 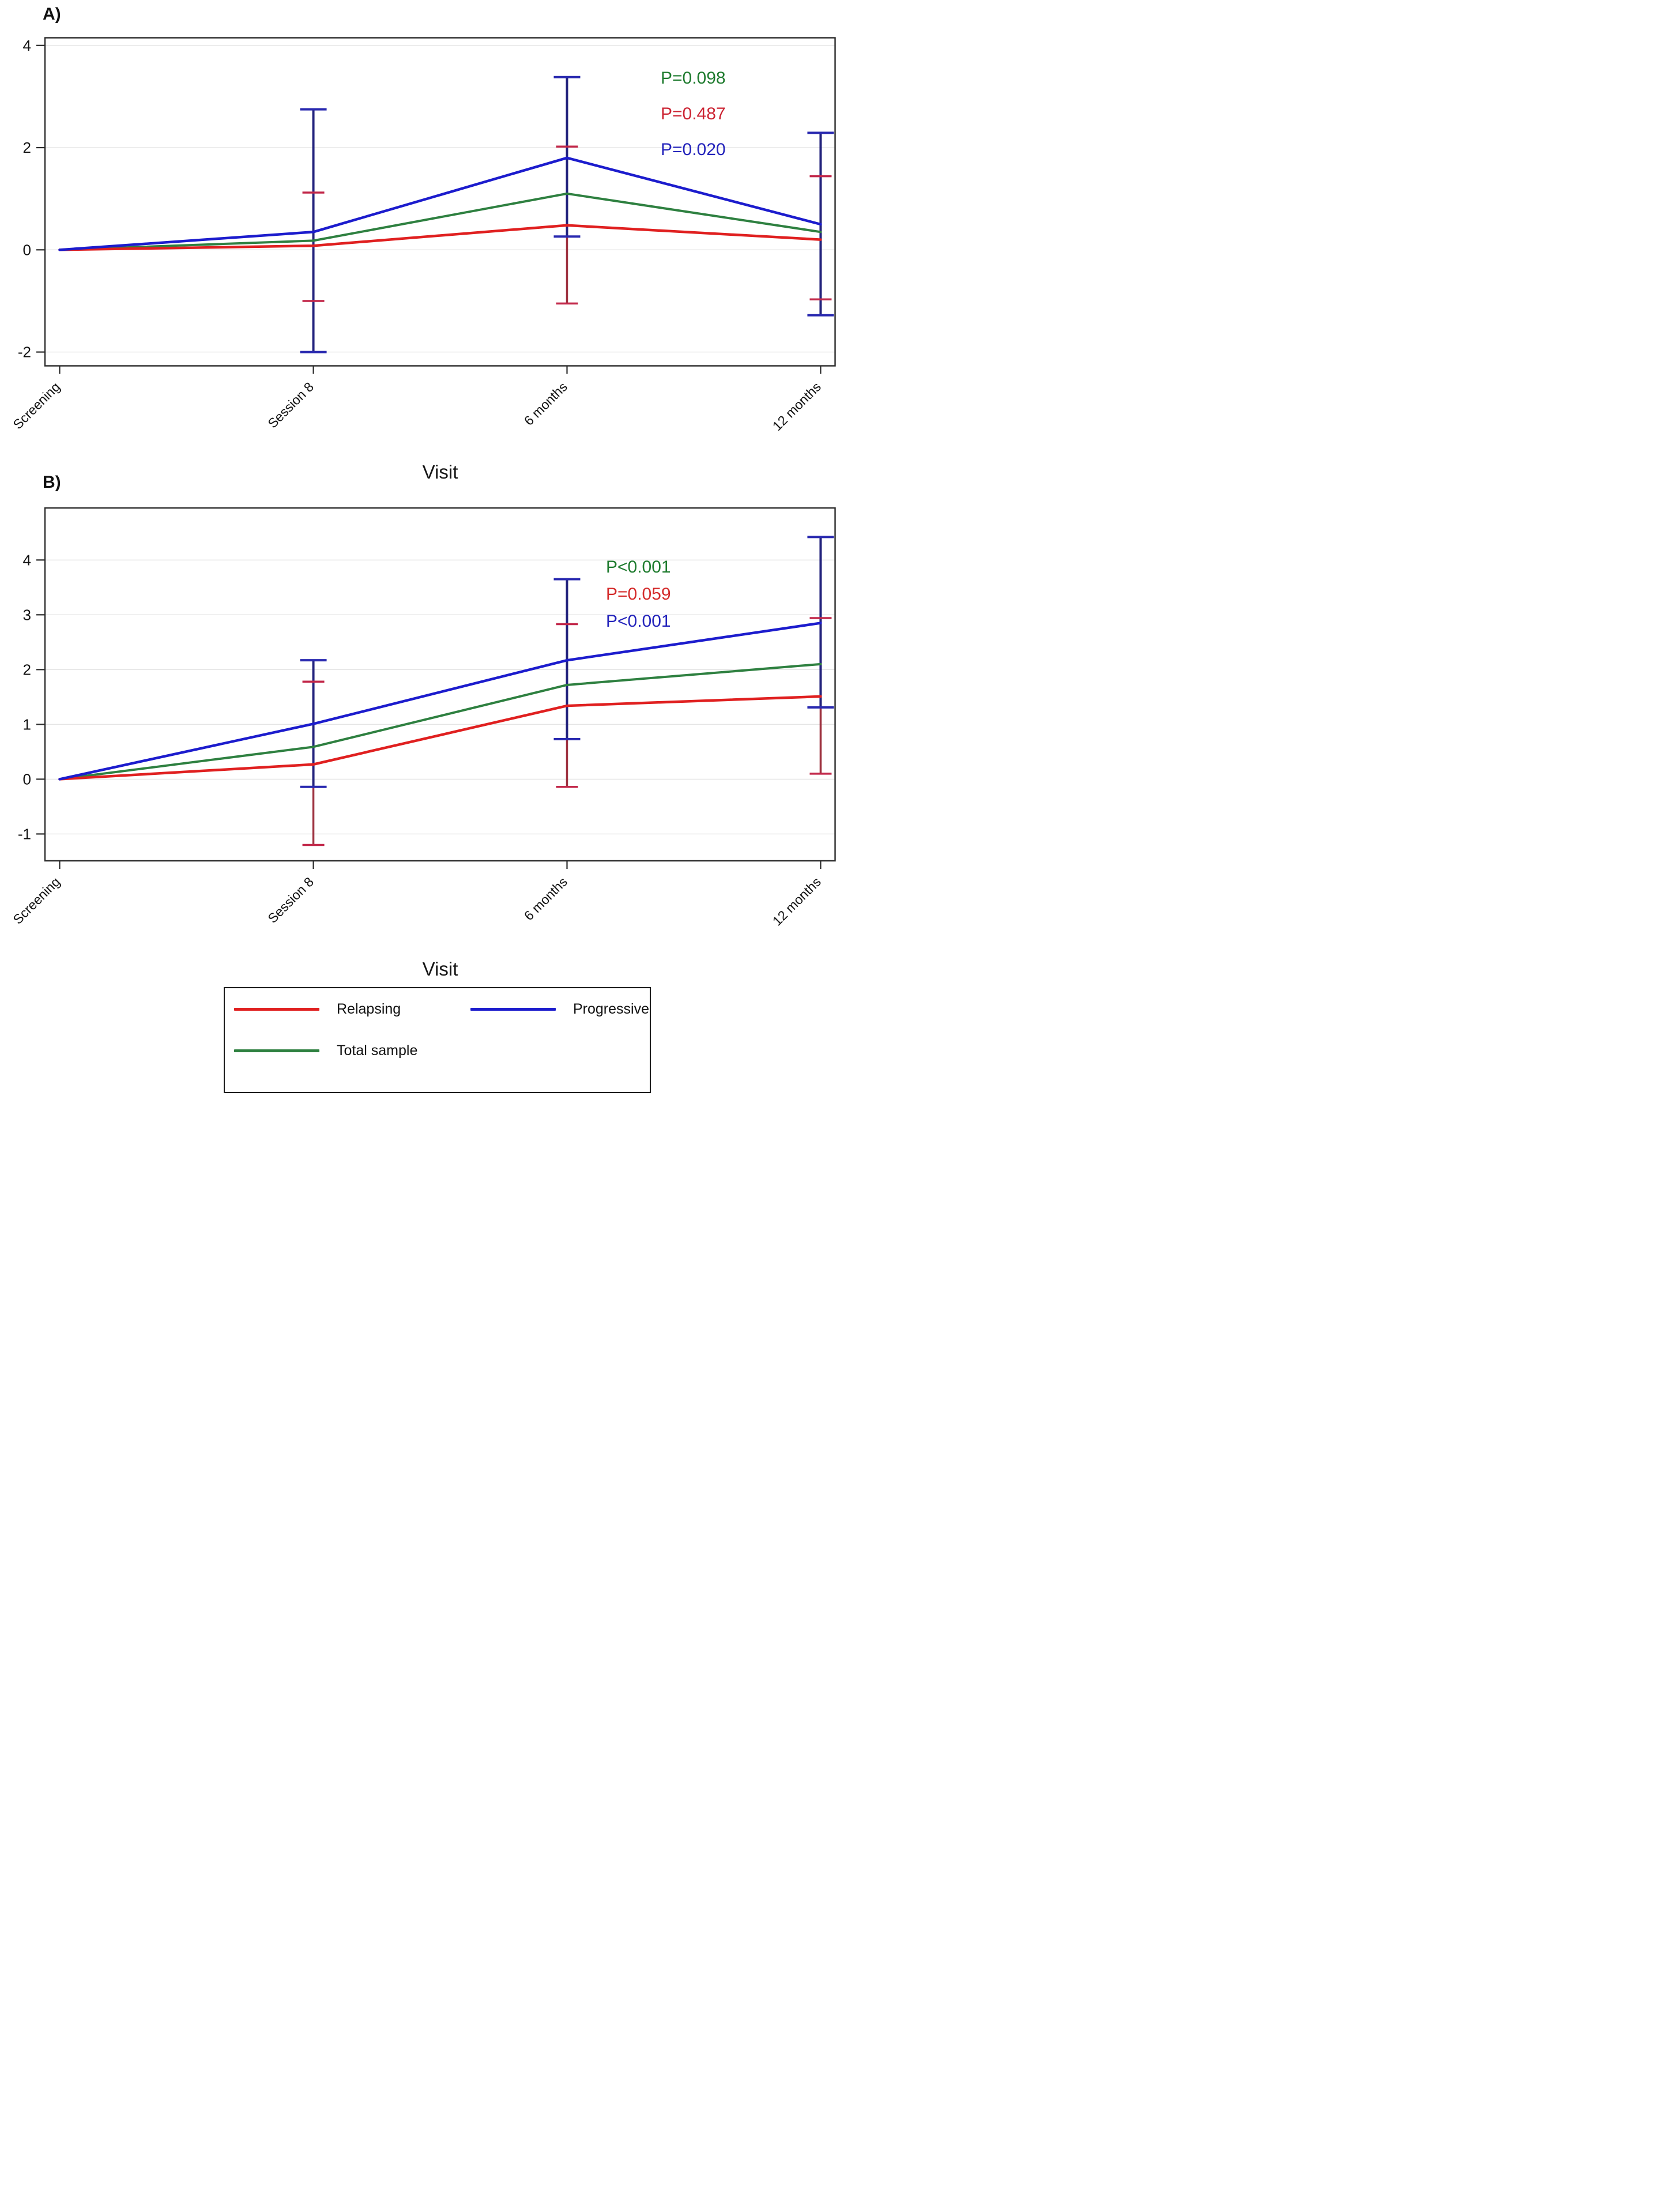 I want to click on legend-box: Relapsing Progressive Total sample, so click(x=438, y=1040).